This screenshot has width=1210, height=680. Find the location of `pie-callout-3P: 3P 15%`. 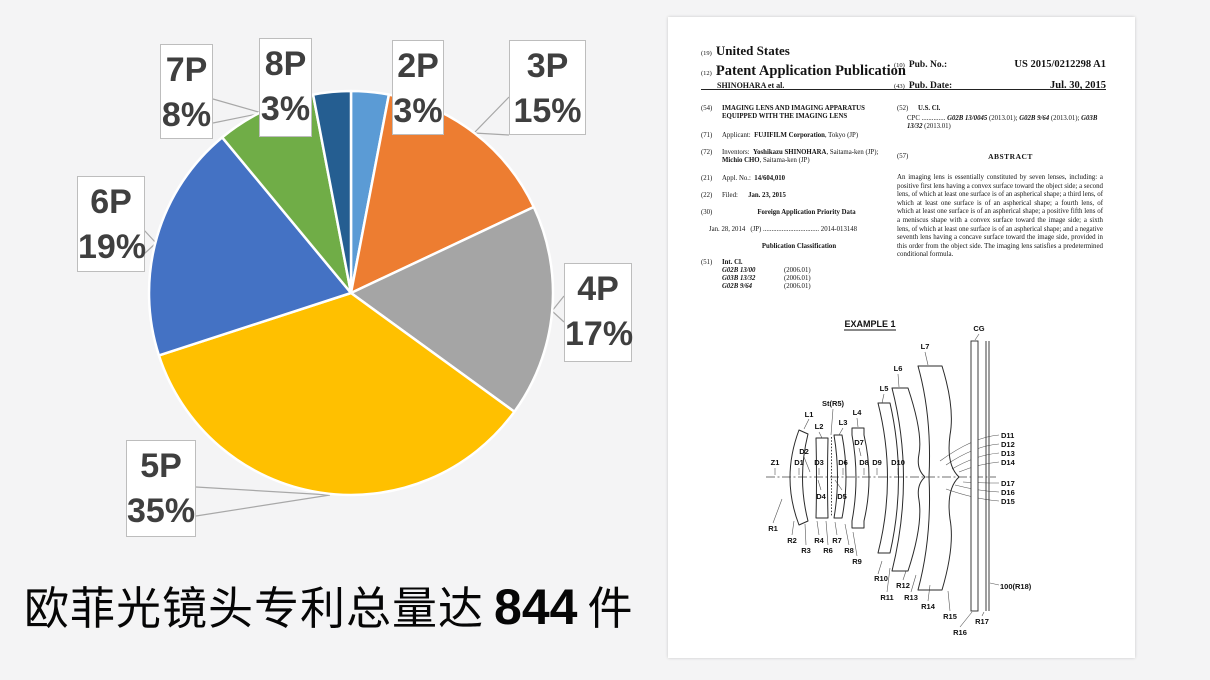

pie-callout-3P: 3P 15% is located at coordinates (547, 87).